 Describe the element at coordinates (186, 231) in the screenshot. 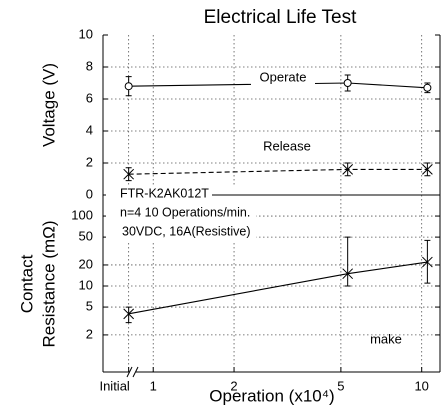

I see `annotation: 30VDC, 16A(Resistive)` at that location.